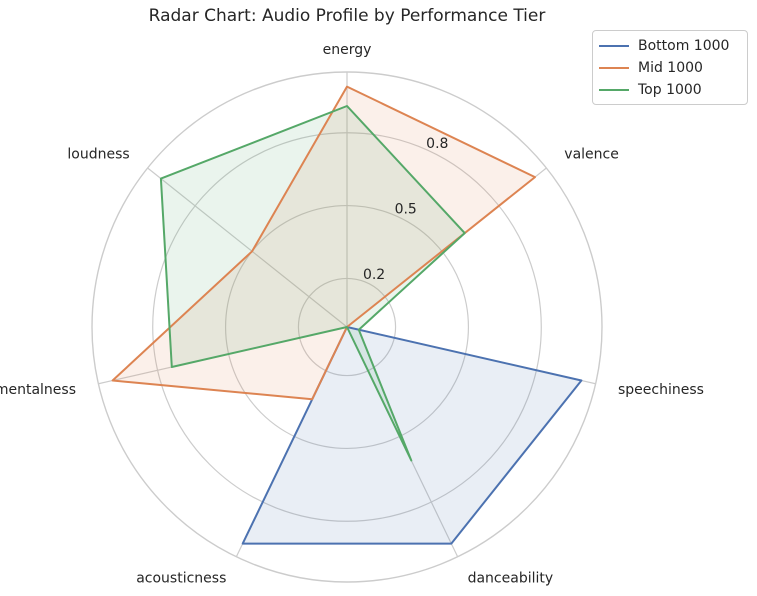 Image resolution: width=757 pixels, height=596 pixels. What do you see at coordinates (437, 144) in the screenshot?
I see `radial-tick-label: 0.8` at bounding box center [437, 144].